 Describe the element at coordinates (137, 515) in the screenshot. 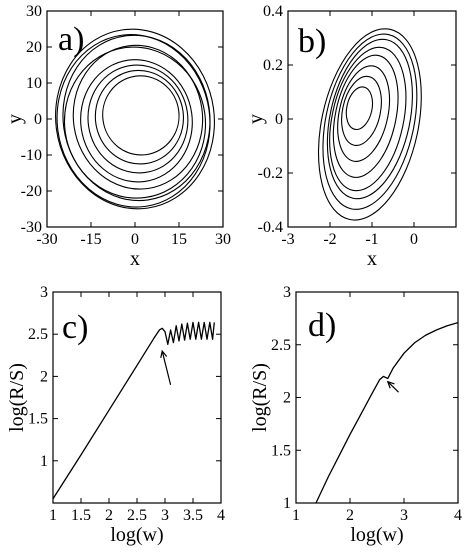

I see `x-tick-label: 2.5` at that location.